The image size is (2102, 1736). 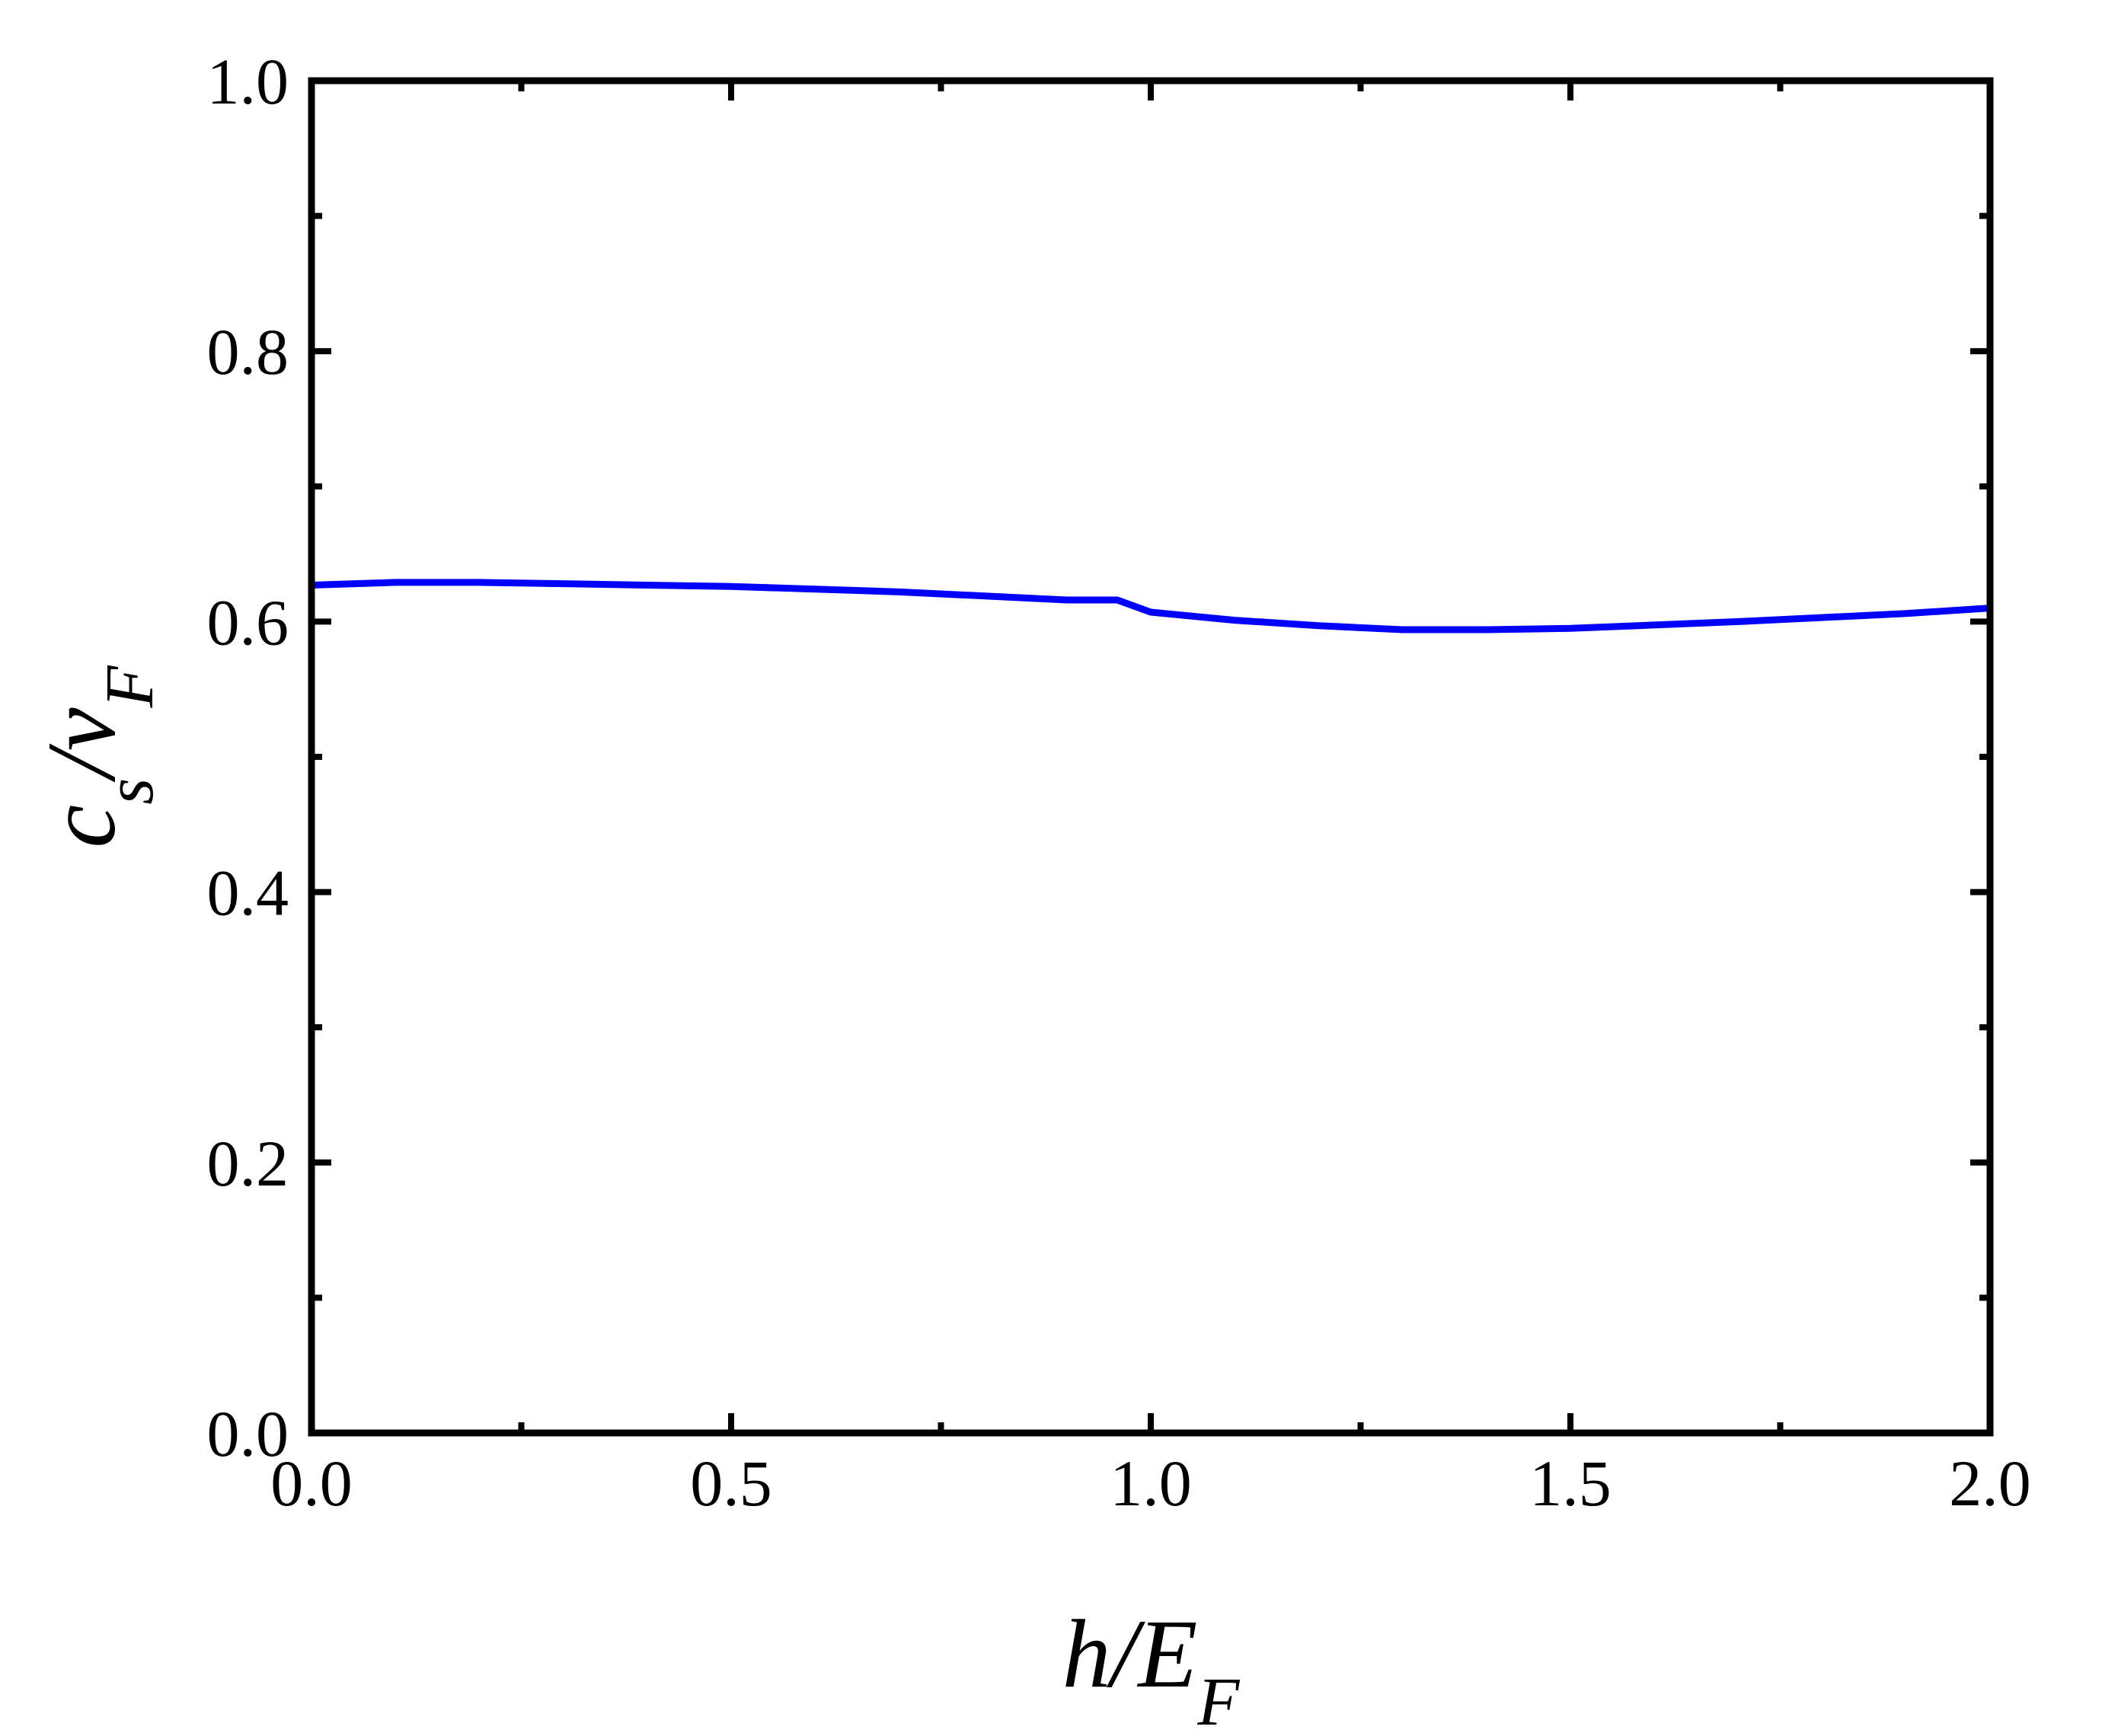 I want to click on axis-label-part: c, so click(x=81, y=826).